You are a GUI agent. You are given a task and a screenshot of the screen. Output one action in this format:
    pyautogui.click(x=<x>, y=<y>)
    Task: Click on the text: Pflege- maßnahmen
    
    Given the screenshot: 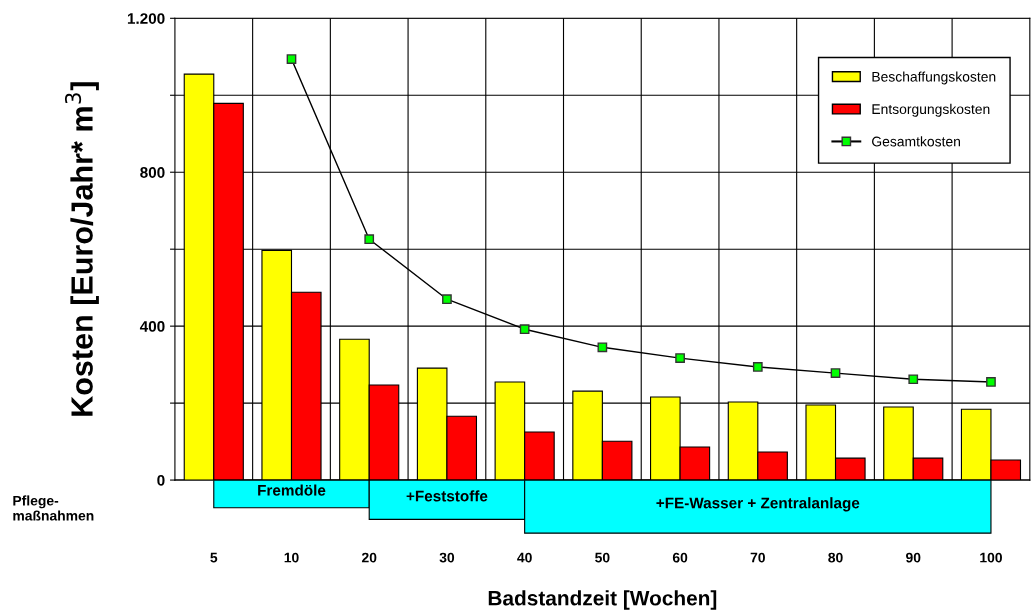 What is the action you would take?
    pyautogui.click(x=53, y=508)
    